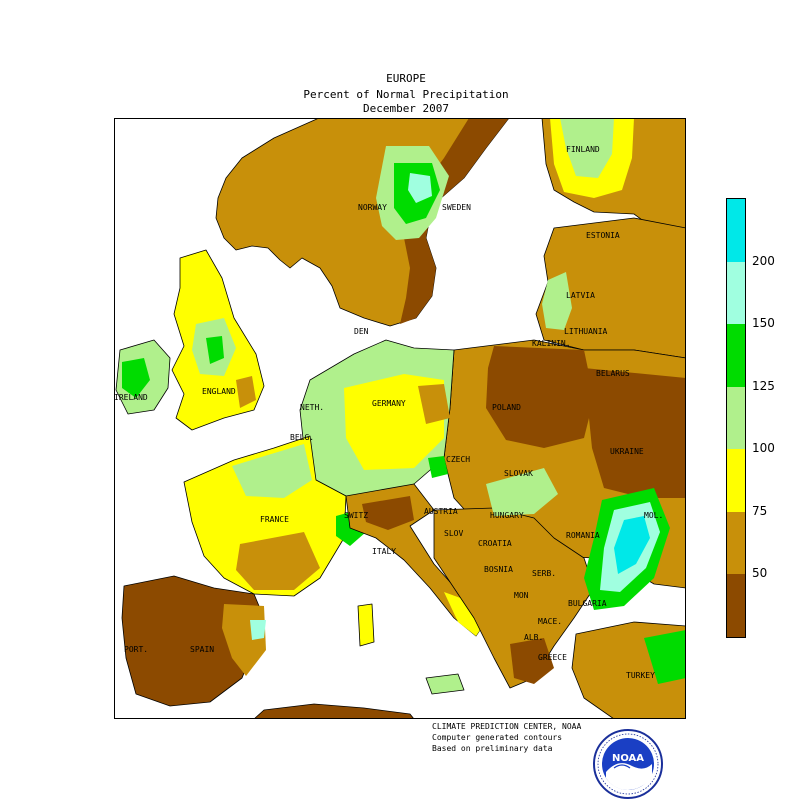  I want to click on label-bulgaria: BULGARIA, so click(587, 603).